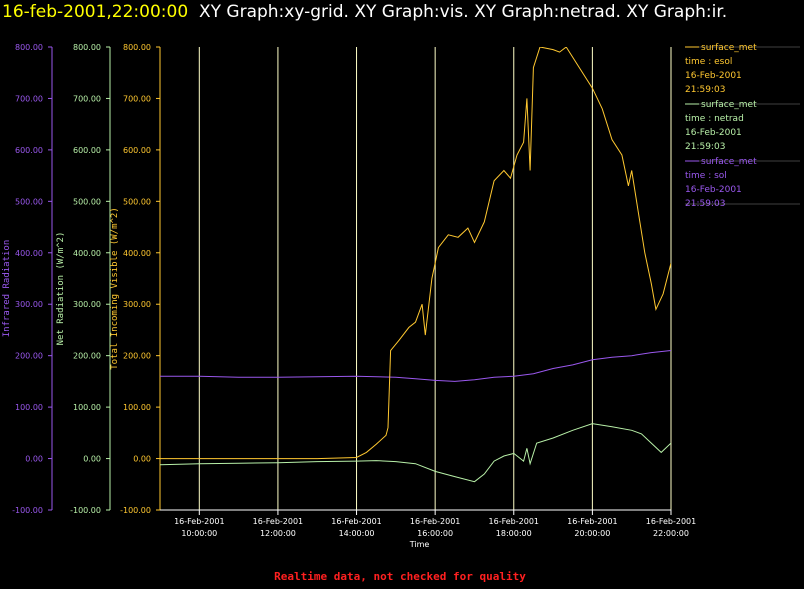 This screenshot has width=804, height=589. Describe the element at coordinates (415, 366) in the screenshot. I see `series-line-ir` at that location.